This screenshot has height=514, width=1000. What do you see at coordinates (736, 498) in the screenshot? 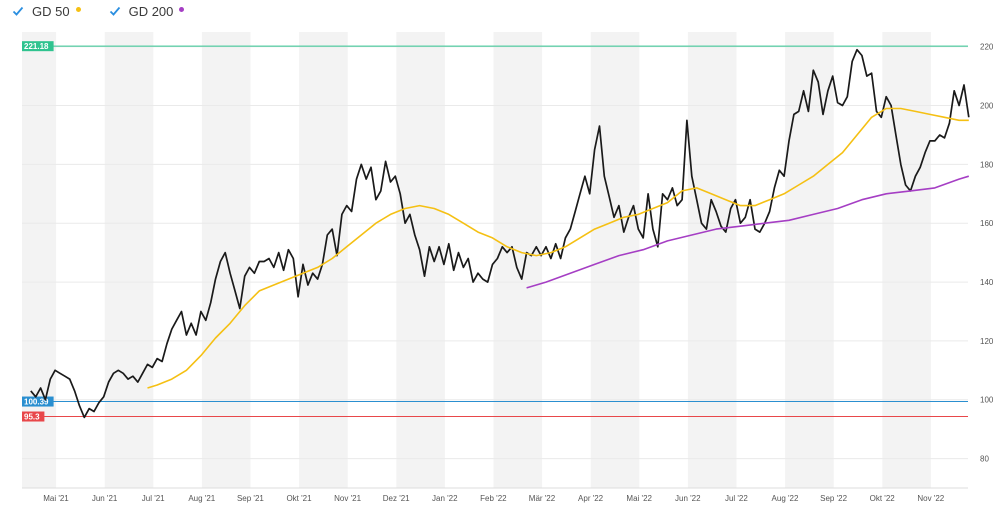
I see `x-tick-label: Jul '22` at bounding box center [736, 498].